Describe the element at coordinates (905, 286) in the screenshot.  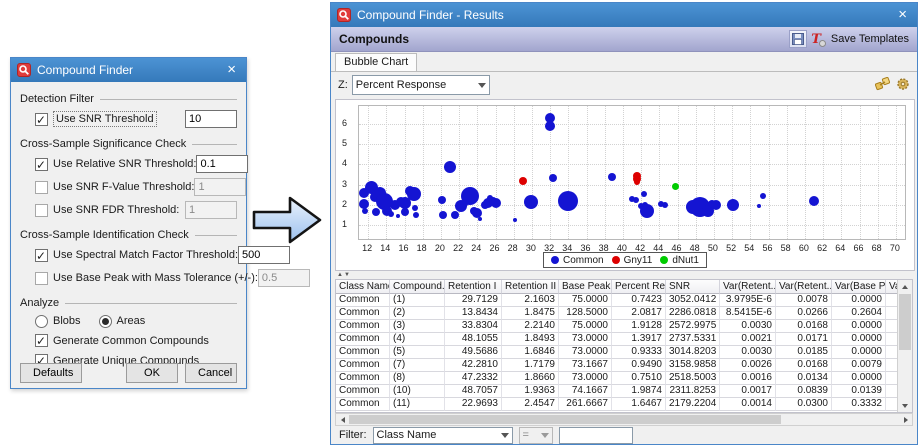
I see `scroll-up-icon` at that location.